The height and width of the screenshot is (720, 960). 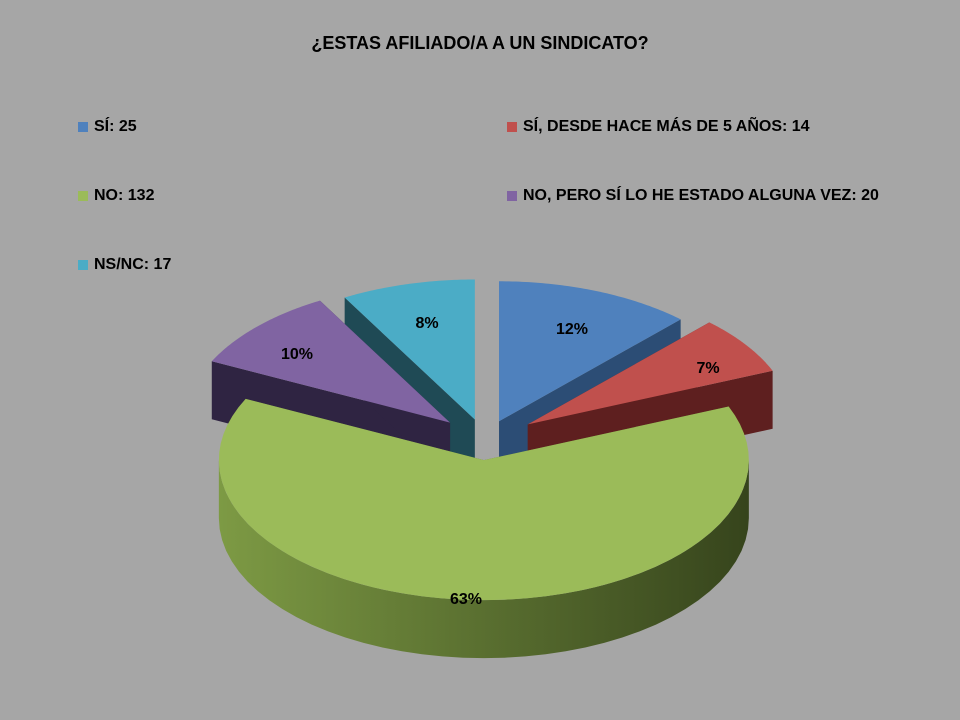 What do you see at coordinates (480, 43) in the screenshot?
I see `chart-title: ¿ESTAS AFILIADO/A A UN SINDICATO?` at bounding box center [480, 43].